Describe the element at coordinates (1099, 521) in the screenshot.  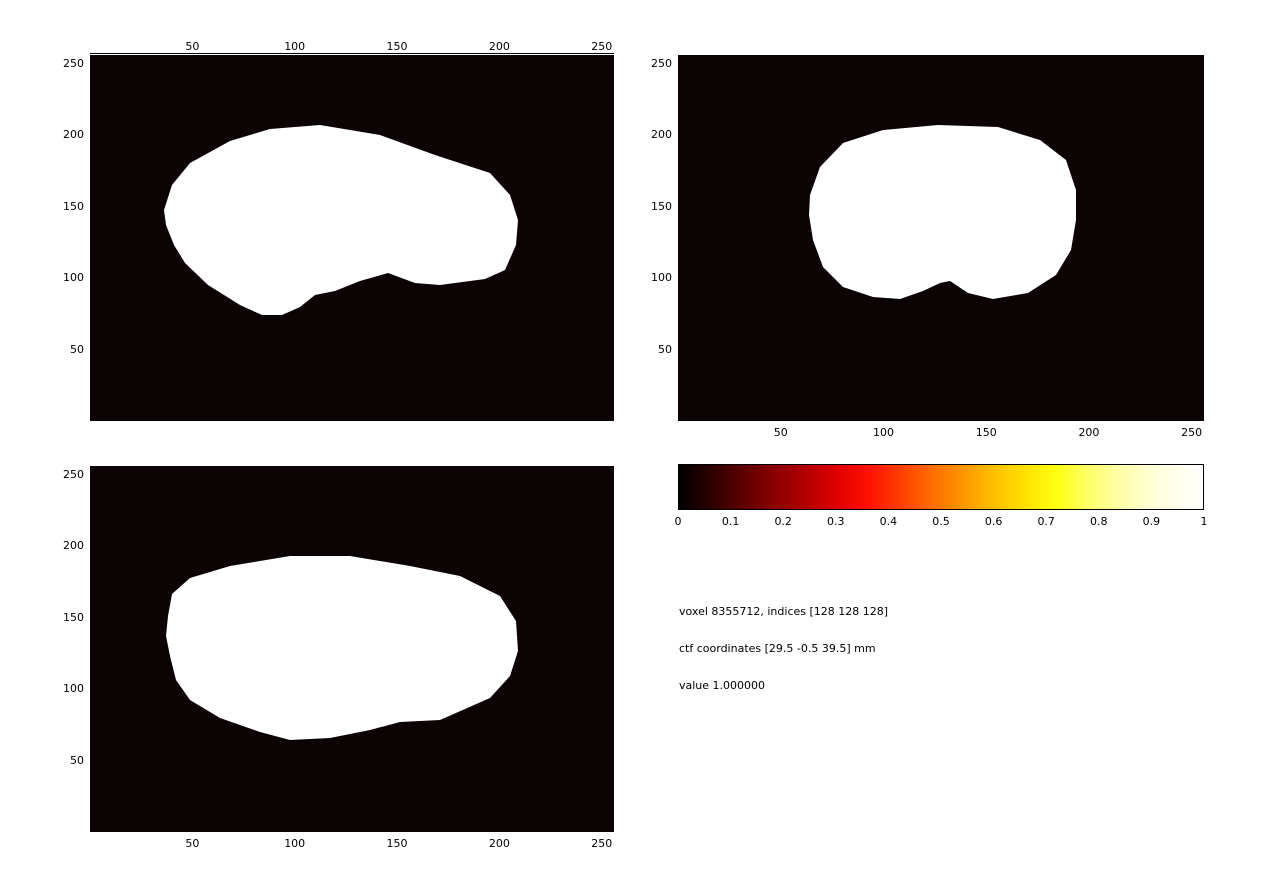
I see `colorbar-tick-label: 0.8` at that location.